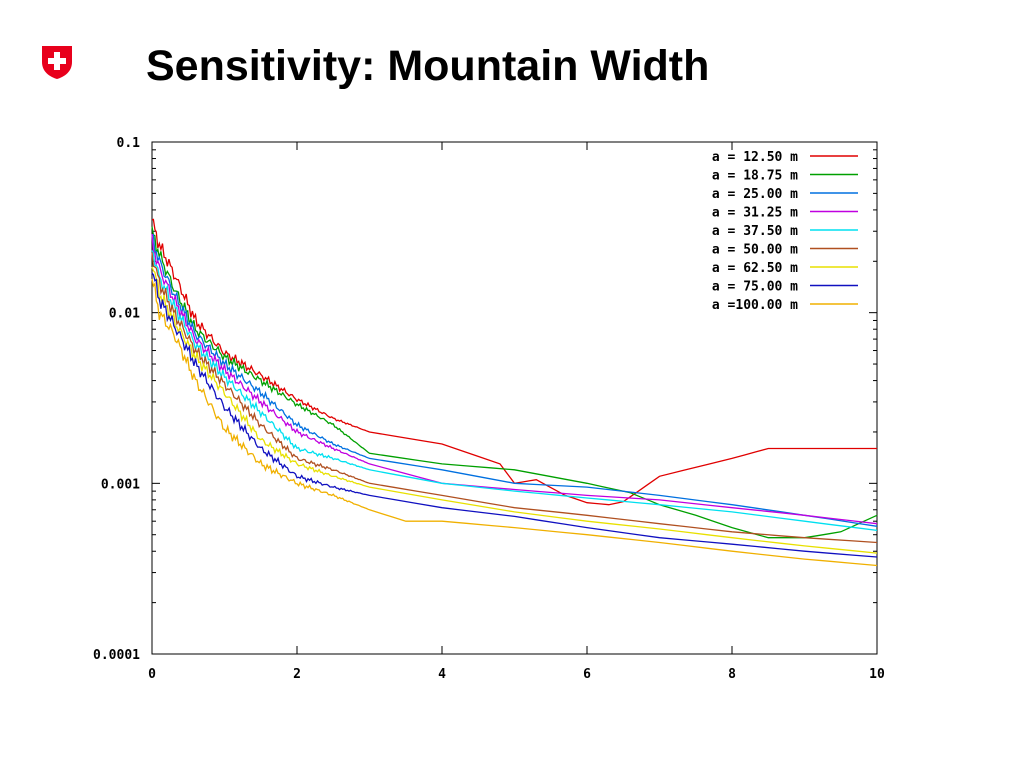 The height and width of the screenshot is (768, 1024). I want to click on legend-label: a = 18.75 m, so click(755, 176).